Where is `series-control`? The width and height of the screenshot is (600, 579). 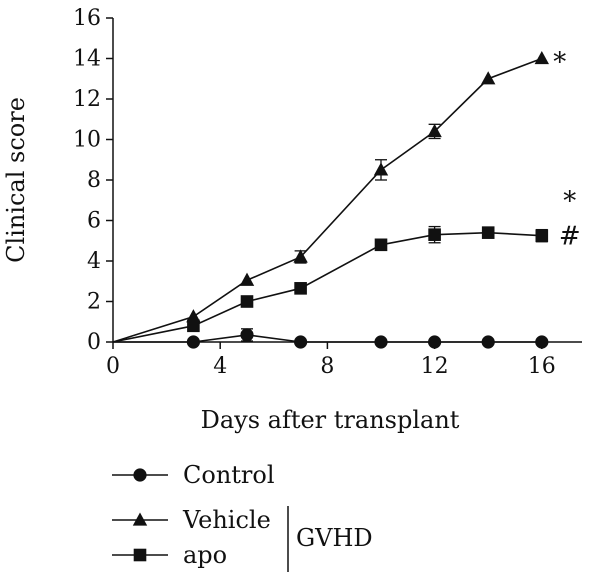
series-control is located at coordinates (331, 338).